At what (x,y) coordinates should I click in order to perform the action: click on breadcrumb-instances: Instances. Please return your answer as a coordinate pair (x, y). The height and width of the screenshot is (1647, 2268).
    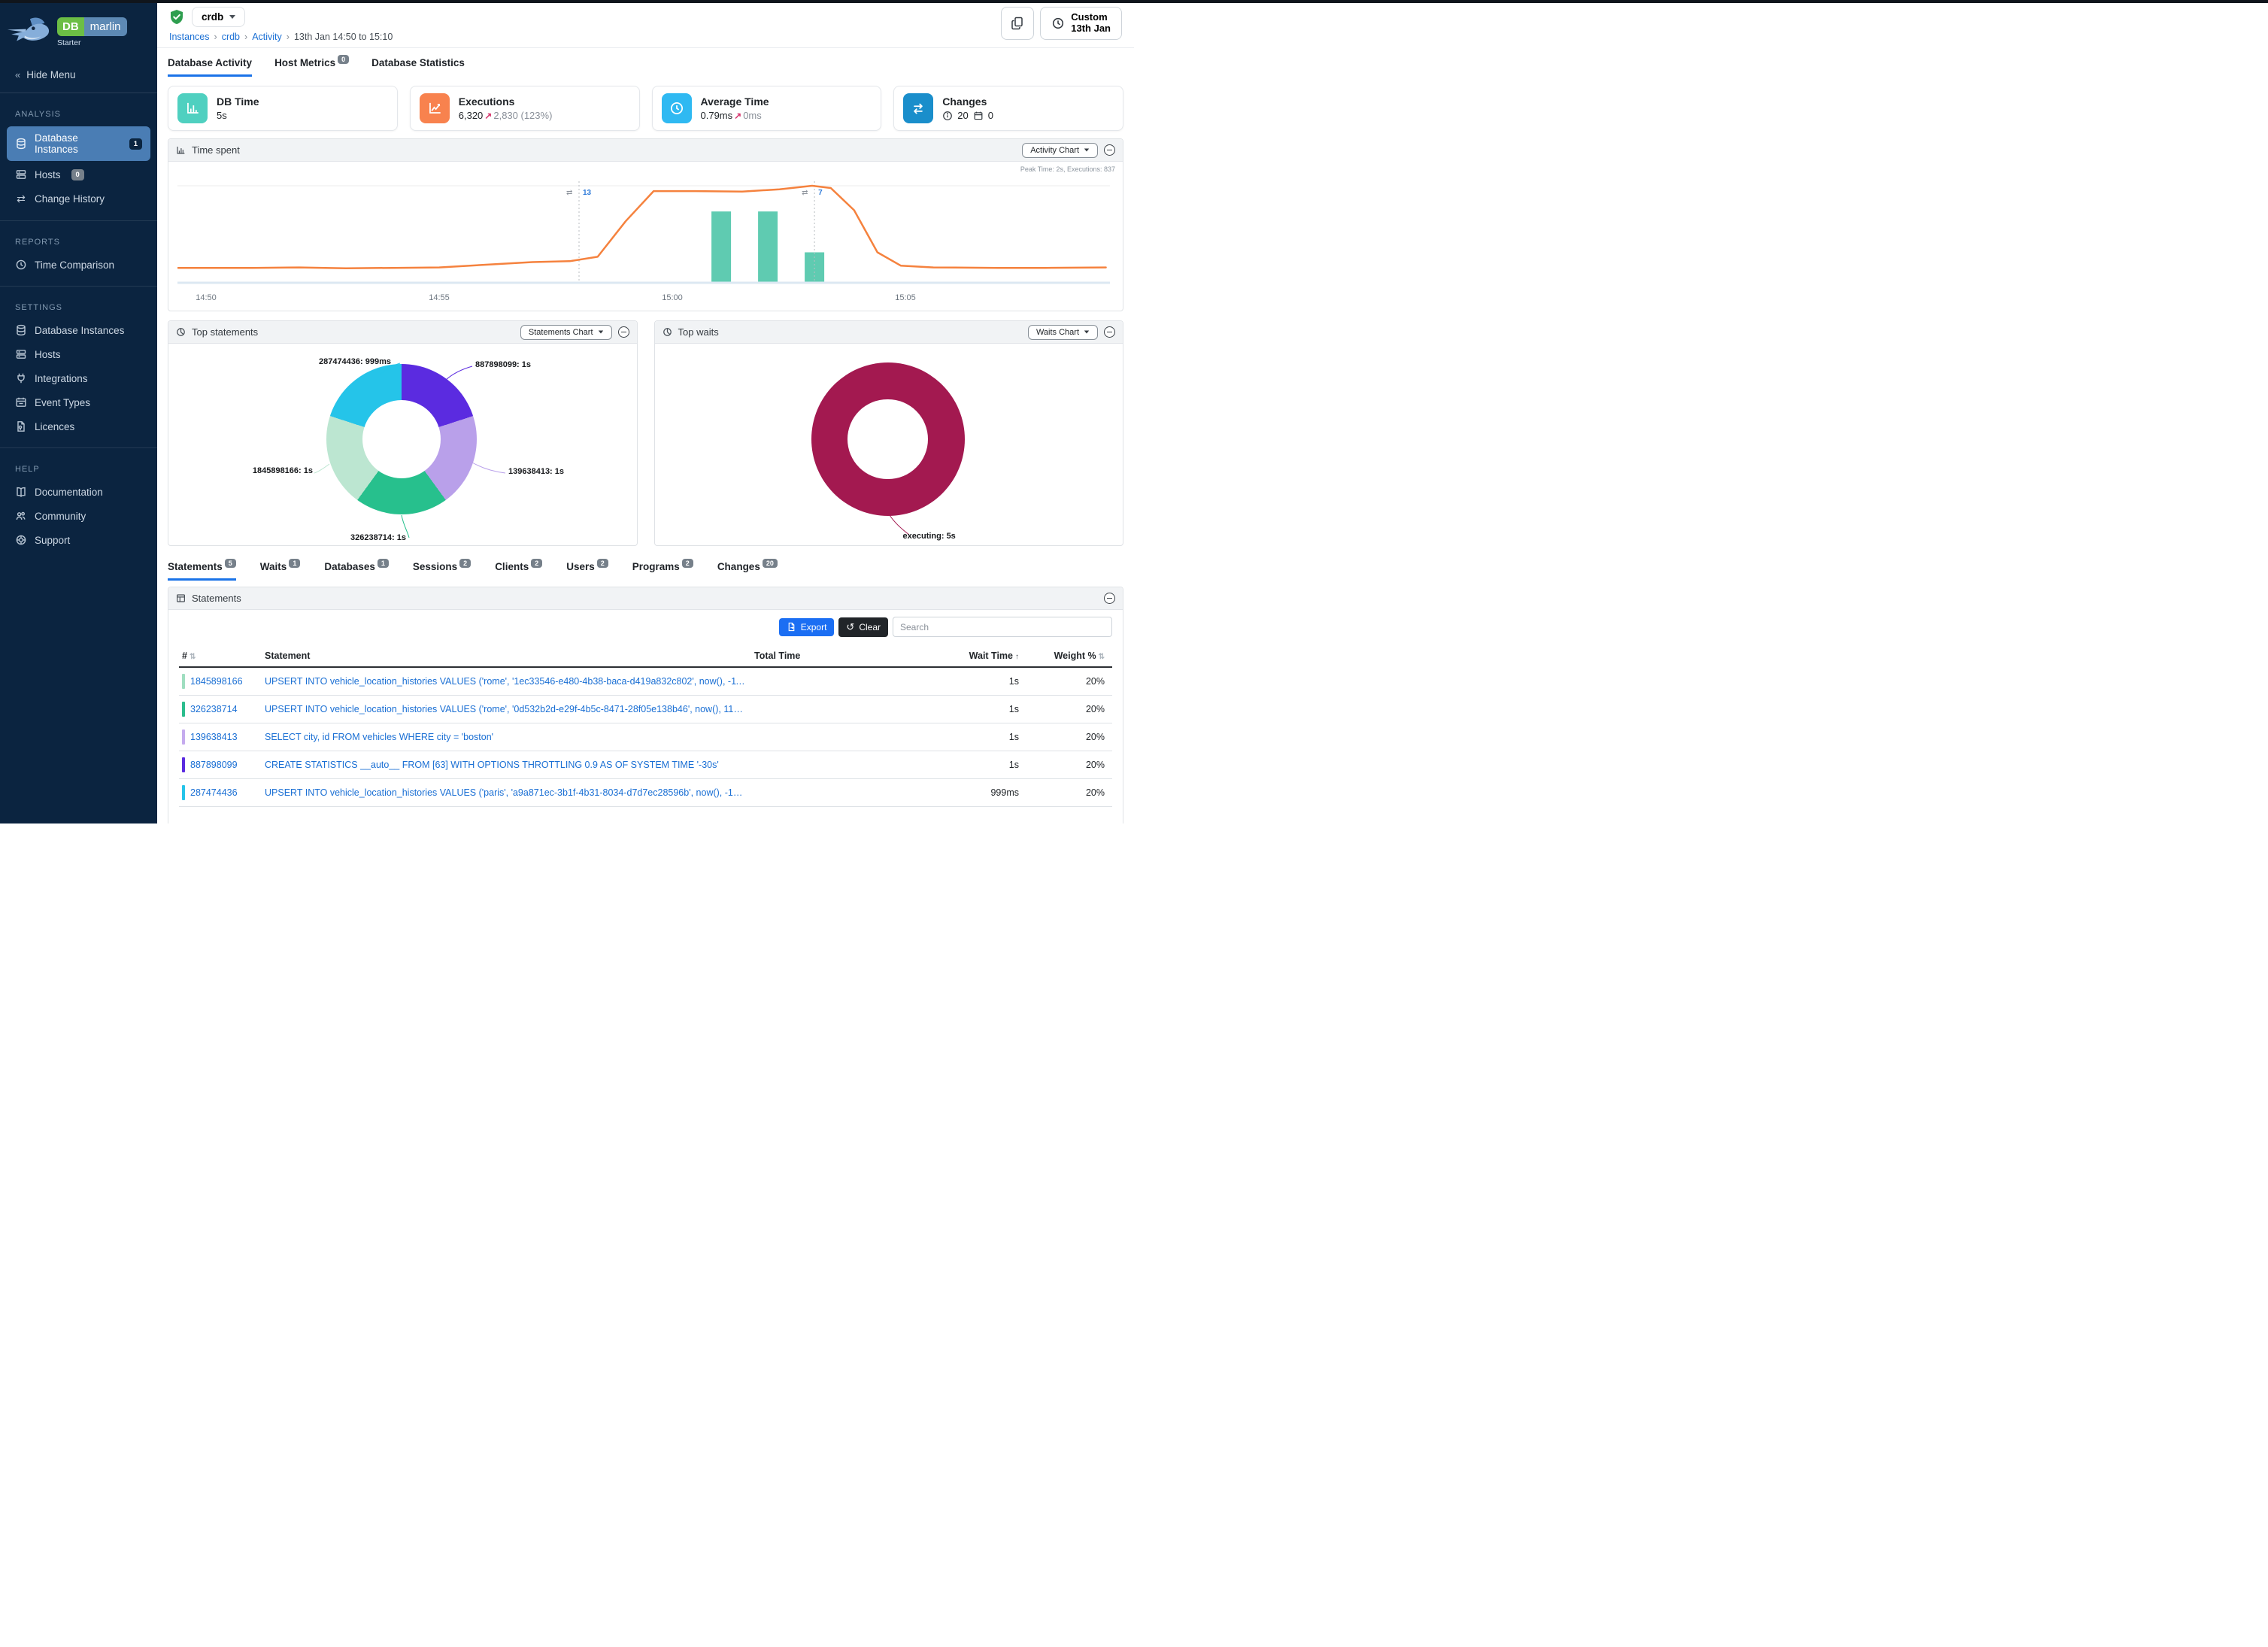
    Looking at the image, I should click on (189, 37).